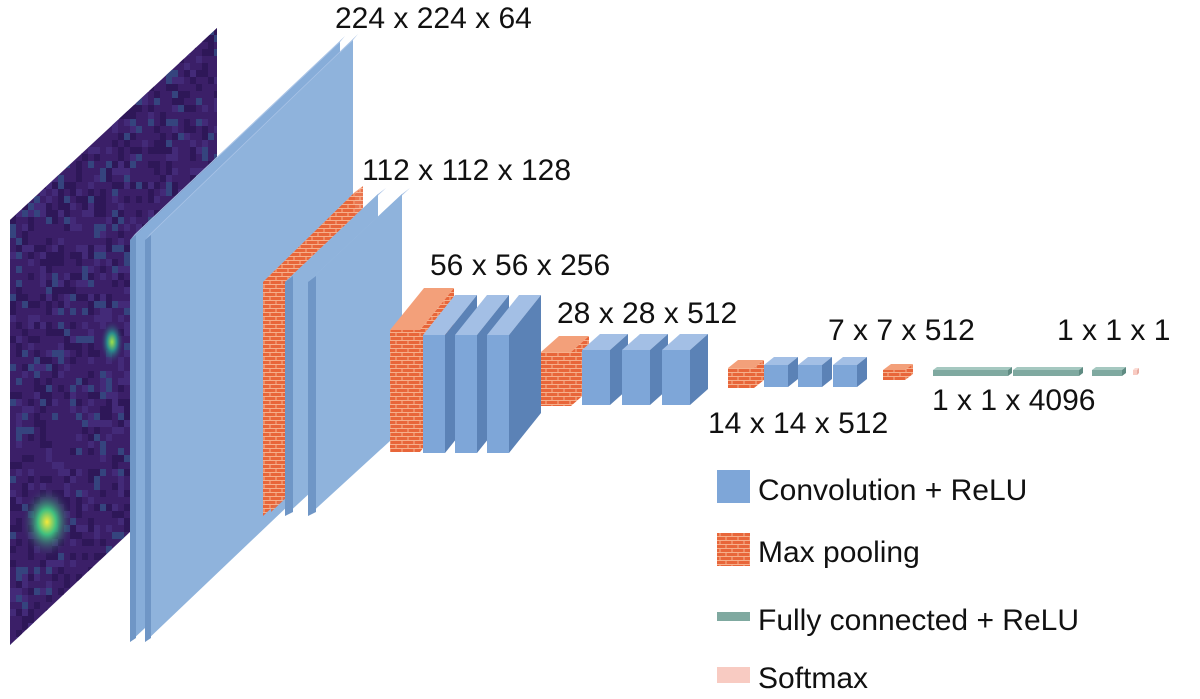  I want to click on legend-swatch, so click(733, 486).